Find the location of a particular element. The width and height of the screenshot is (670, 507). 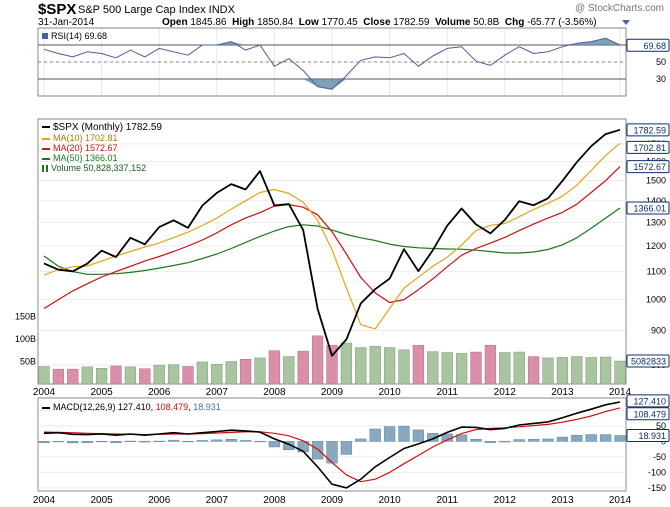

year-label-bottom: 2013 is located at coordinates (562, 500).